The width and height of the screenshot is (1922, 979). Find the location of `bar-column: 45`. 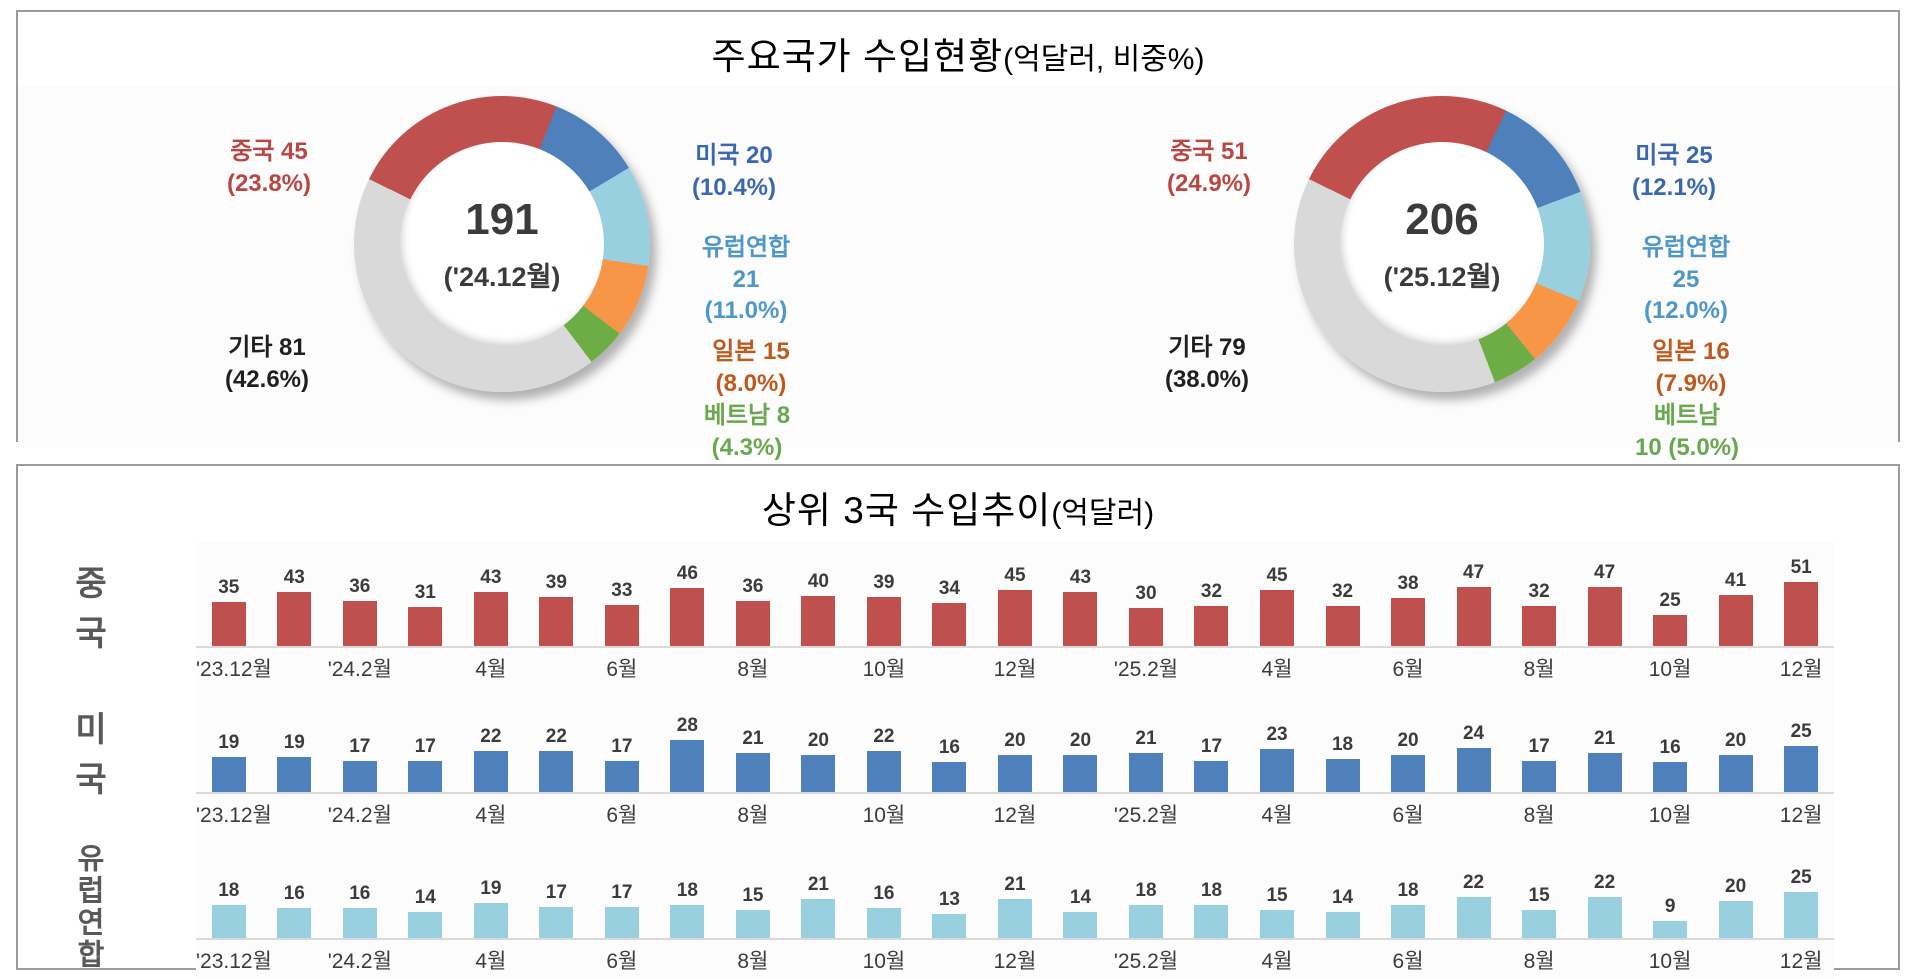

bar-column: 45 is located at coordinates (1277, 605).